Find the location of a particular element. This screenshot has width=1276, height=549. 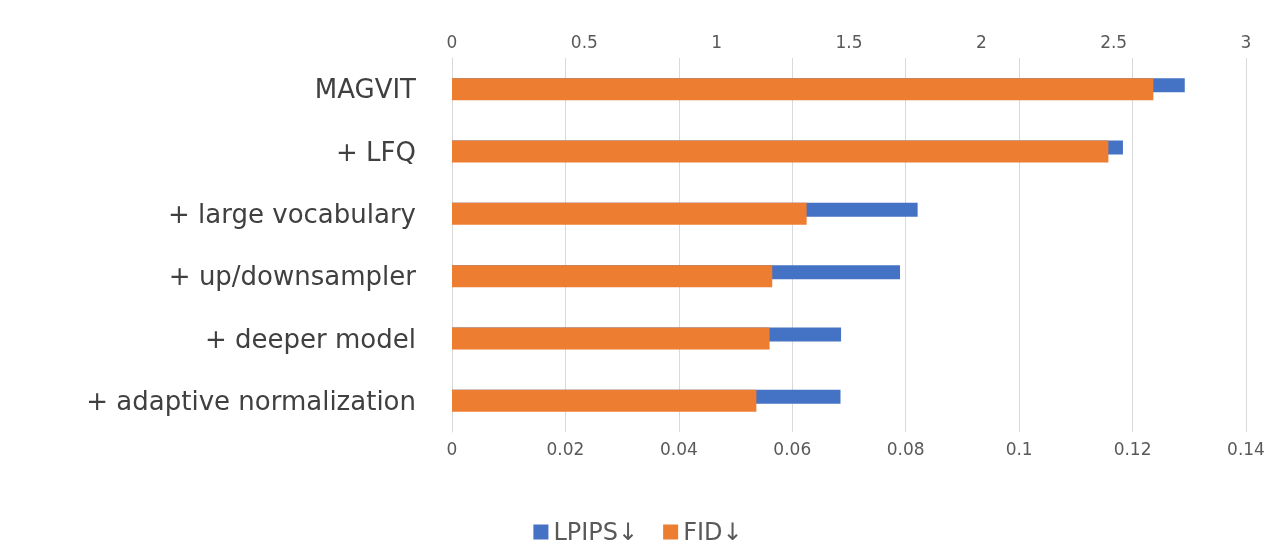

x2-tick-label: 2 is located at coordinates (981, 41).